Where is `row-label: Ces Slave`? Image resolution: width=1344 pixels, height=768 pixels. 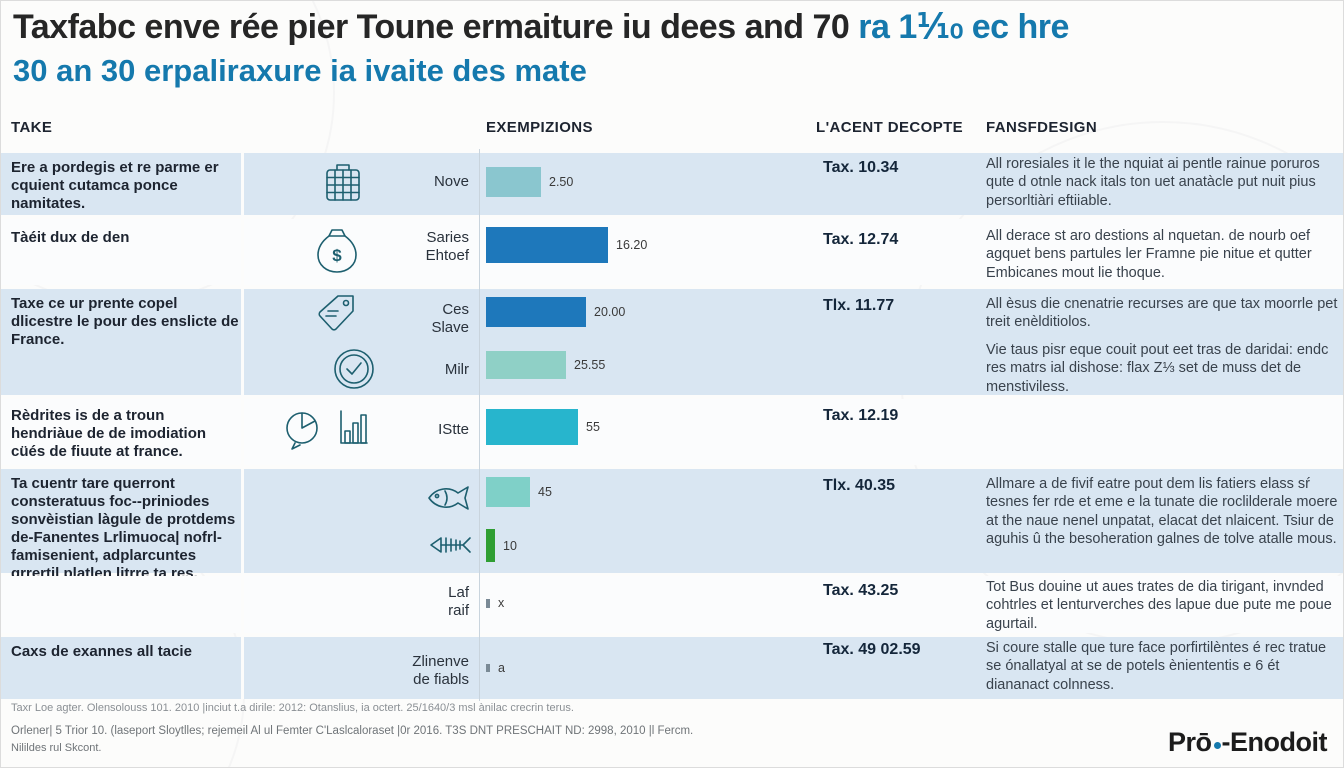
row-label: Ces Slave is located at coordinates (450, 318).